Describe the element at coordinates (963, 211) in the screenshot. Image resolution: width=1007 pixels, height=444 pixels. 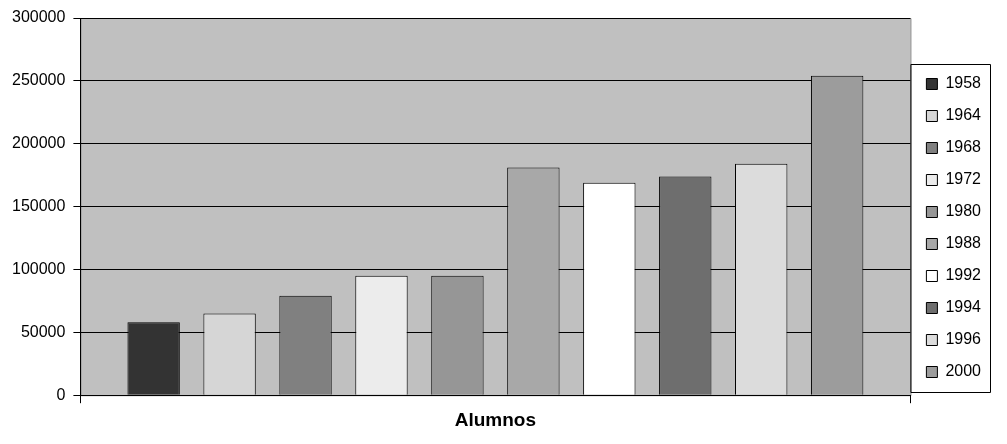
I see `legend-label: 1980` at that location.